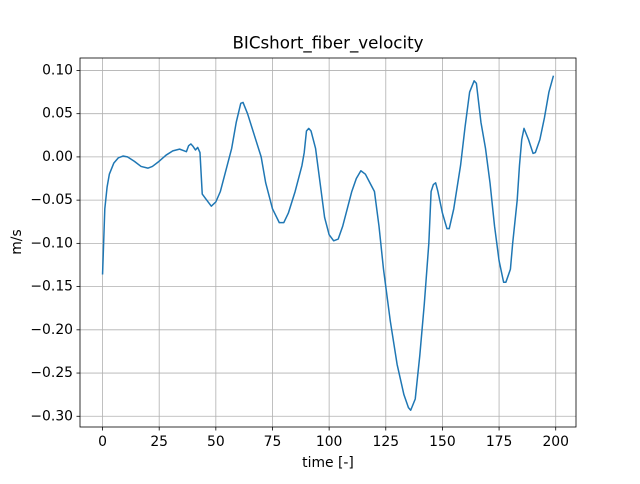 This screenshot has height=484, width=640. What do you see at coordinates (273, 442) in the screenshot?
I see `x-tick-label: 75` at bounding box center [273, 442].